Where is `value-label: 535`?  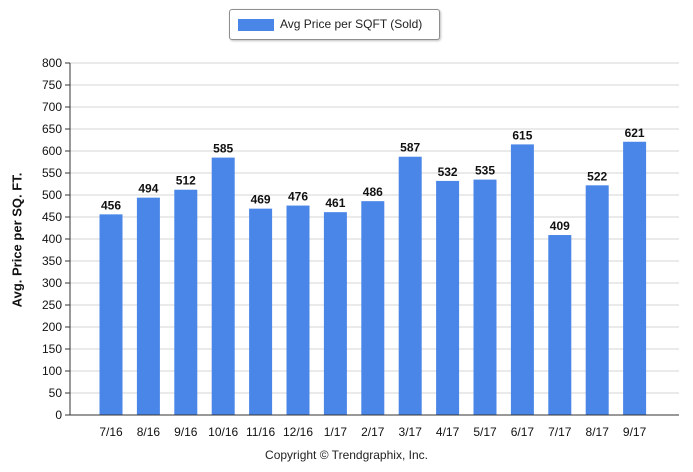
value-label: 535 is located at coordinates (485, 171).